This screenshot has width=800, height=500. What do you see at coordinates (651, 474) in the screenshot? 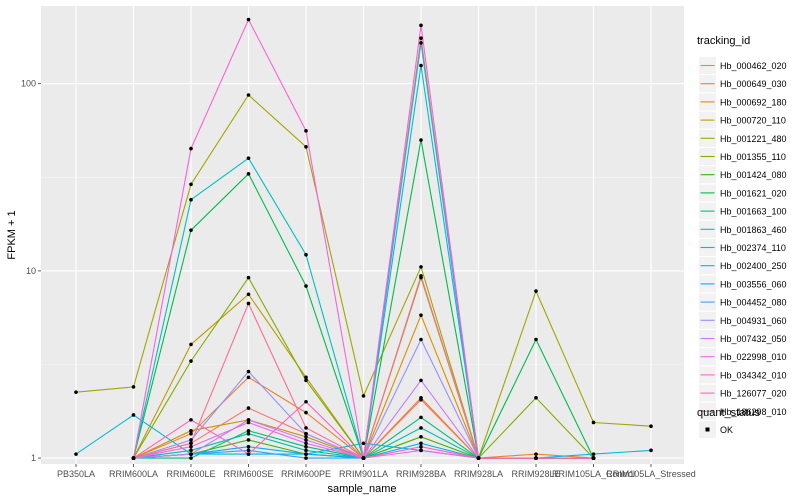
I see `x-tick-label: RRIM105LA_Stressed` at bounding box center [651, 474].